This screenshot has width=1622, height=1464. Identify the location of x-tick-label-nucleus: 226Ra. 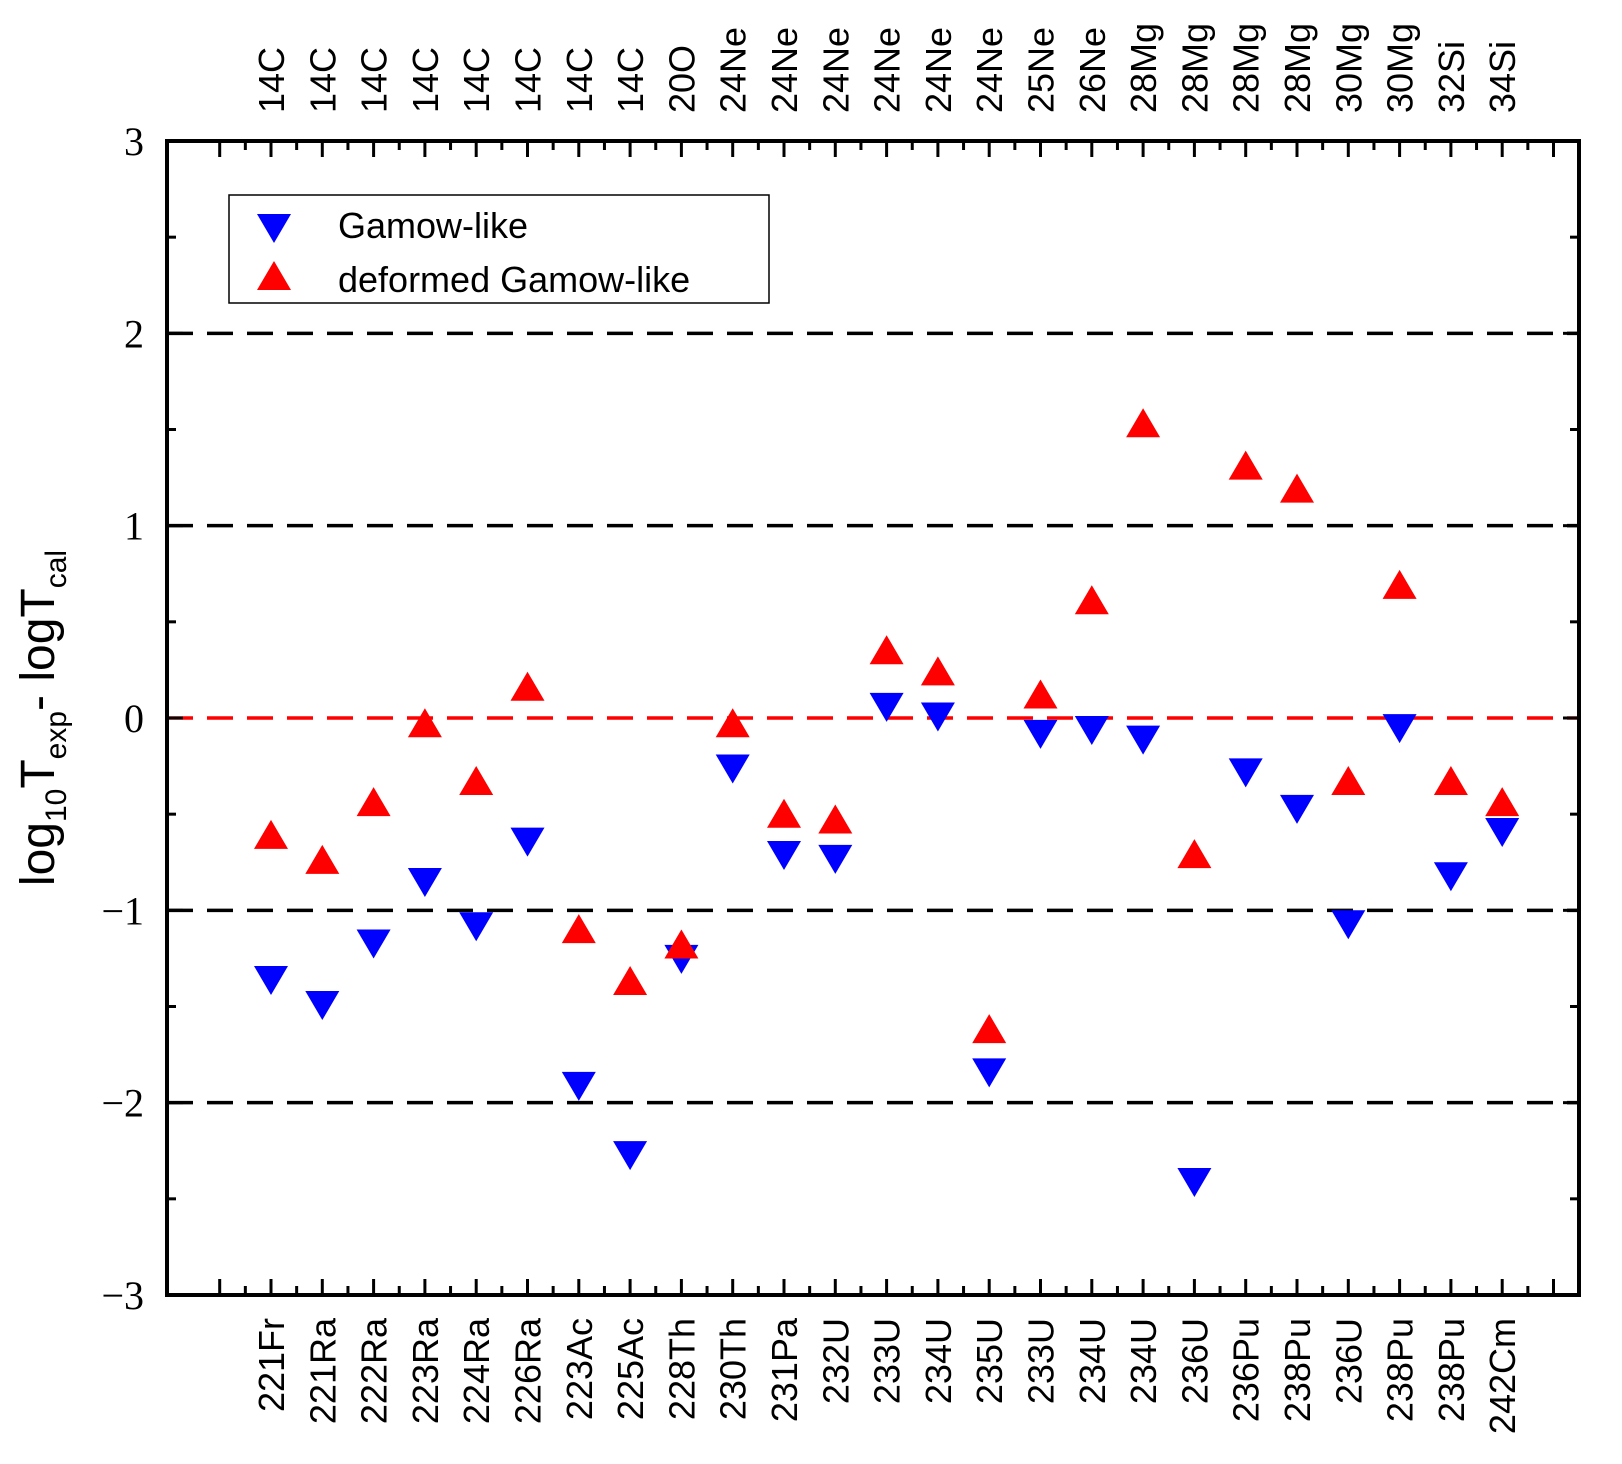
(528, 1370).